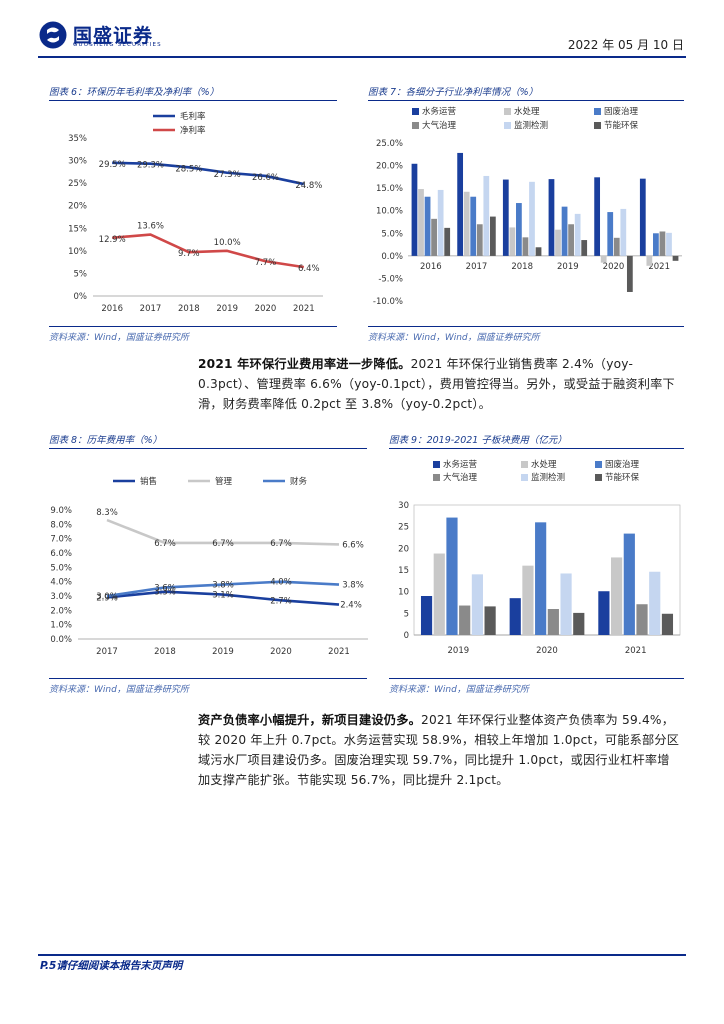  I want to click on bar-监测检测-2019, so click(577, 234).